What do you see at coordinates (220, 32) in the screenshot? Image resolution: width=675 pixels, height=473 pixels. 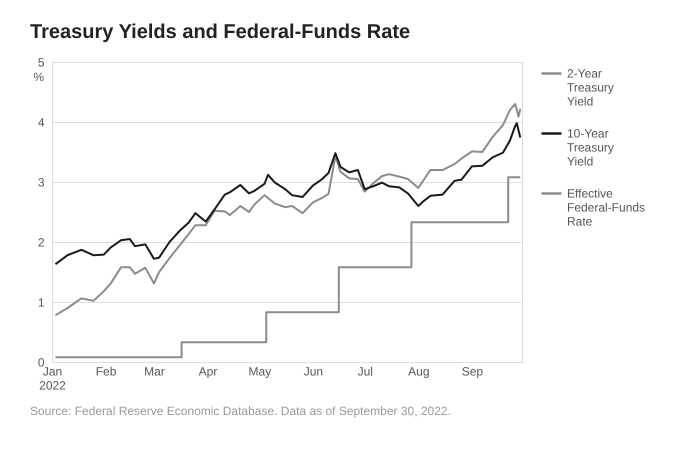 I see `chart-title: Treasury Yields and Federal-Funds Rate` at bounding box center [220, 32].